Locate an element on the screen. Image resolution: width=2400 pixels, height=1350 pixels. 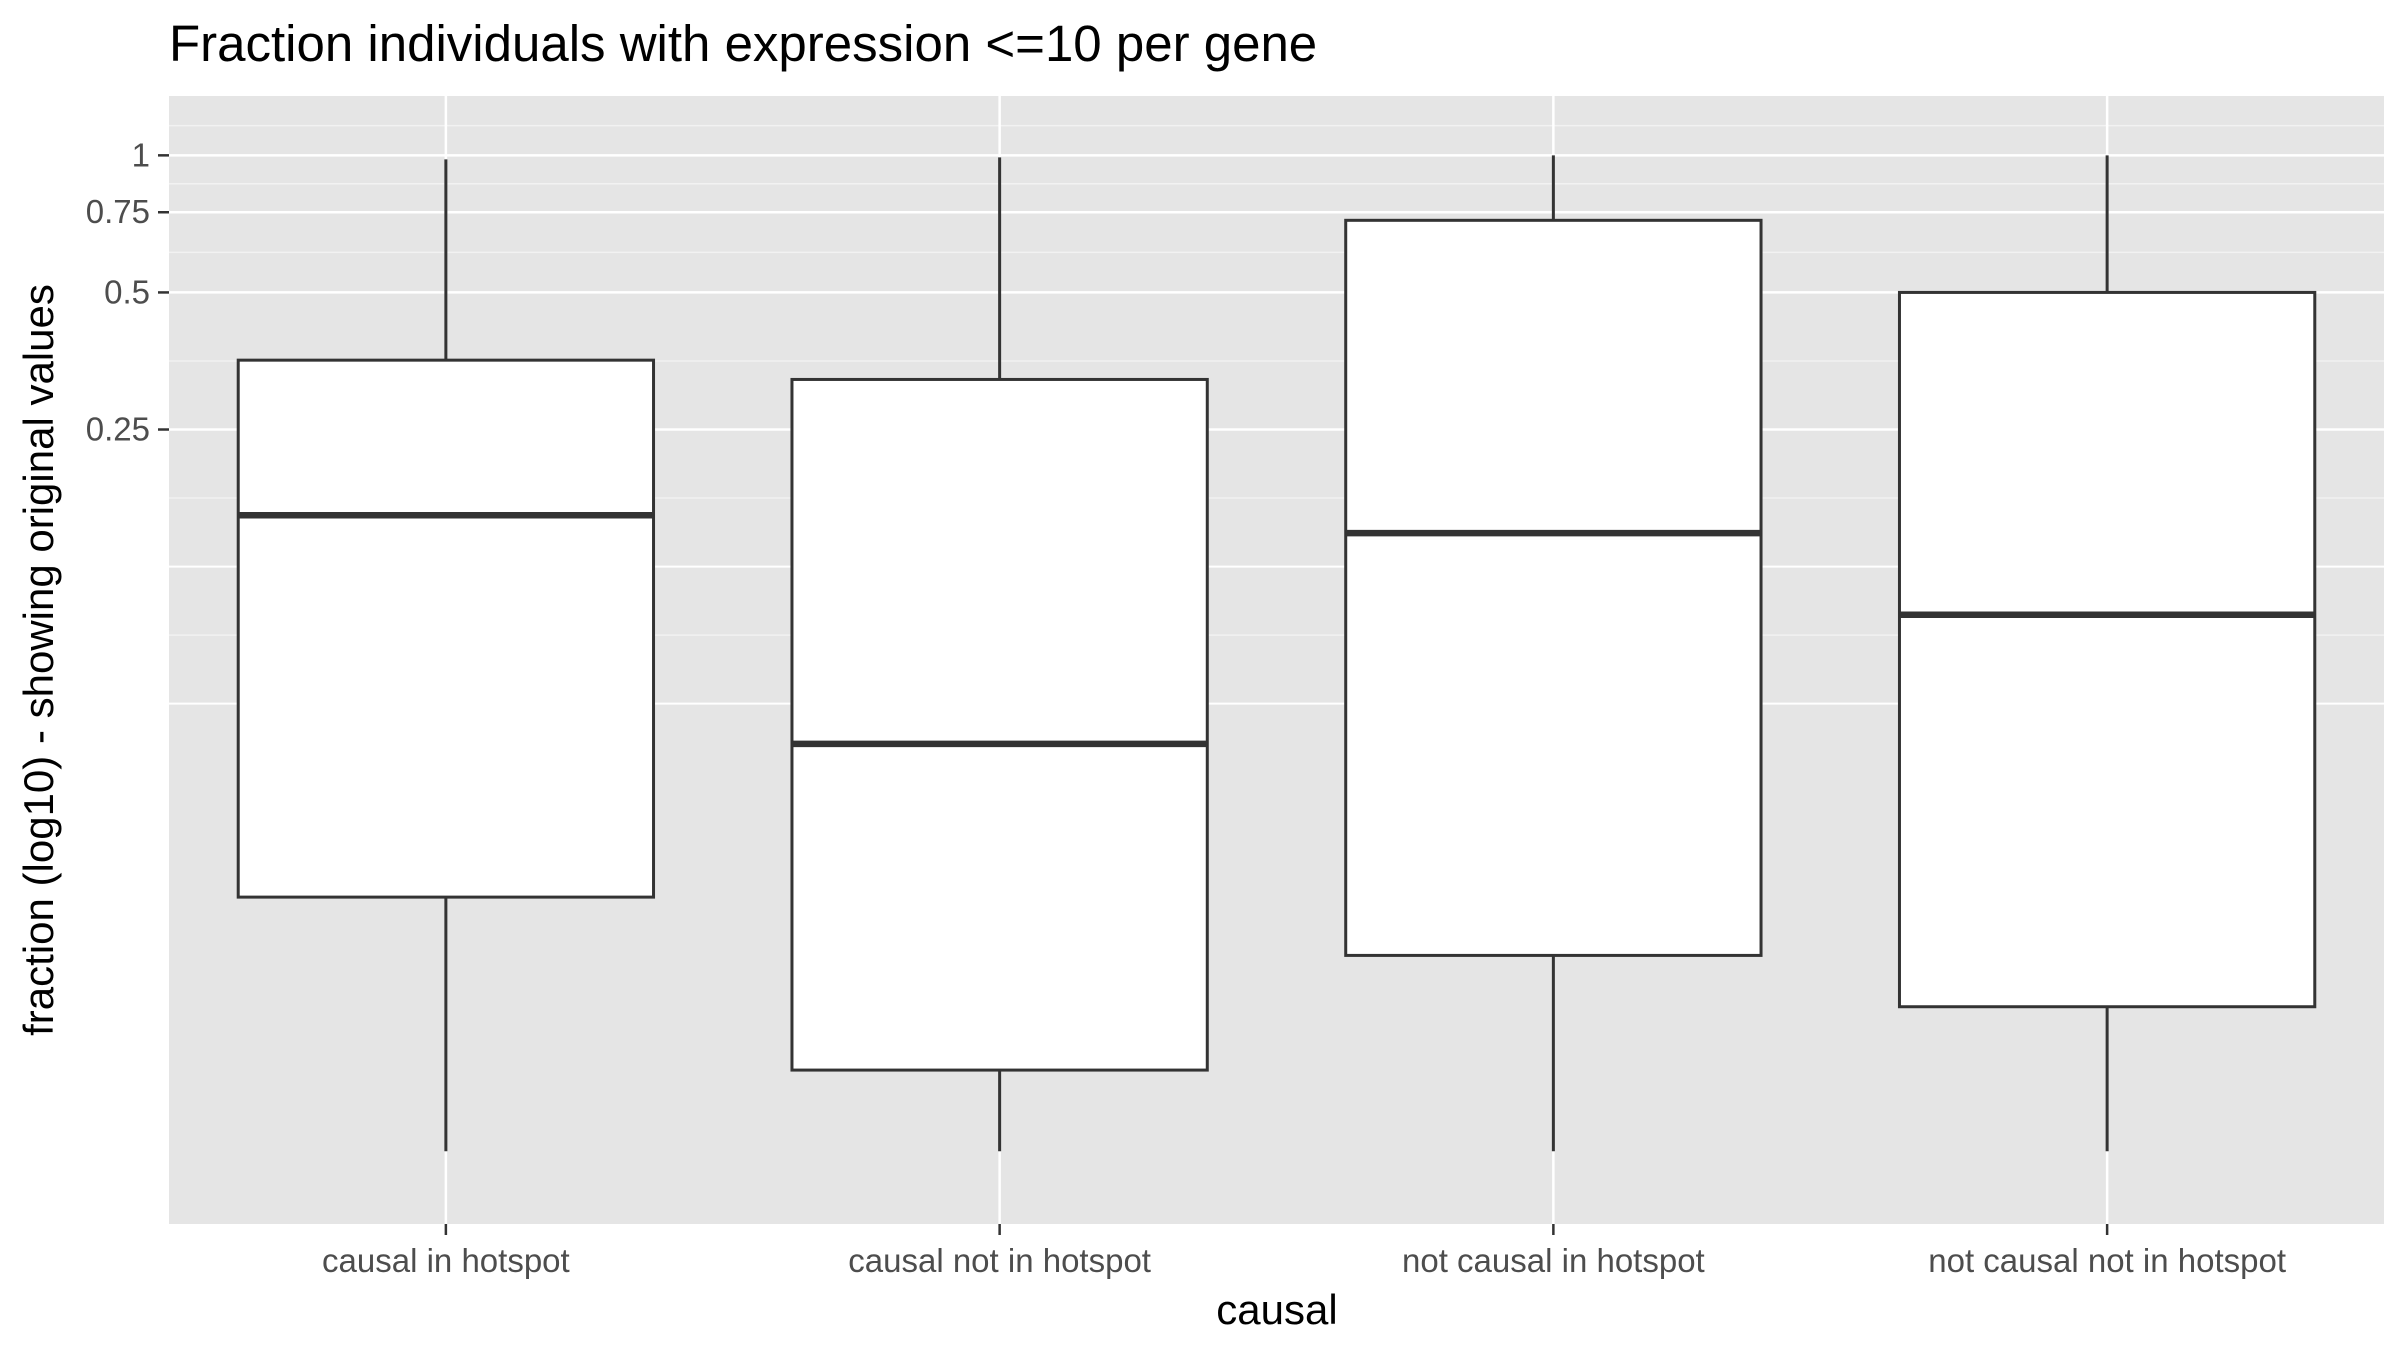
box-causal-in-hotspot is located at coordinates (446, 655).